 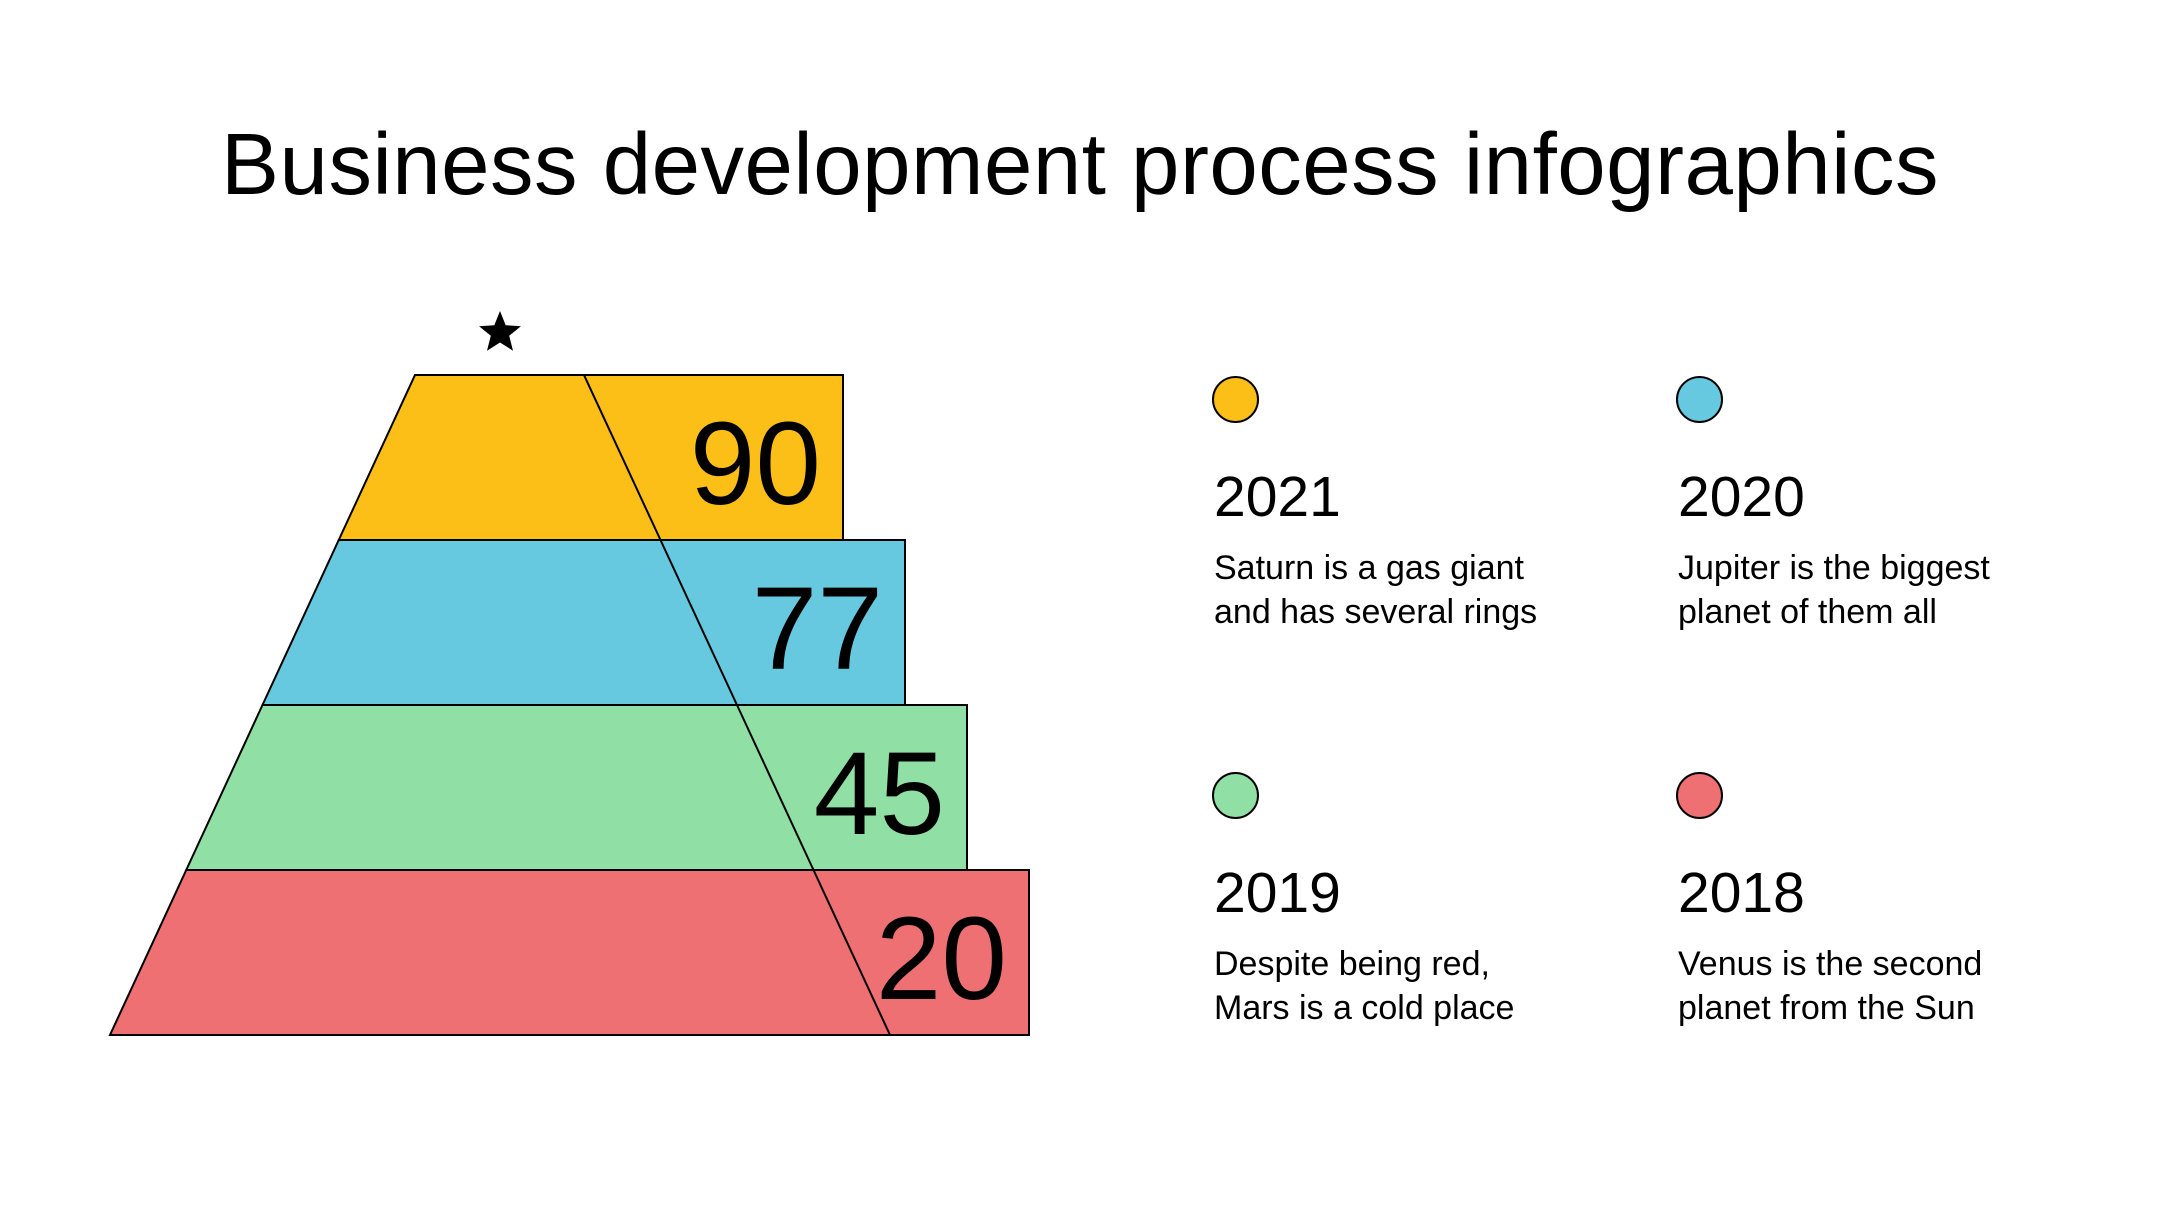 I want to click on legend-description: Venus is the second planet from the Sun, so click(x=1888, y=986).